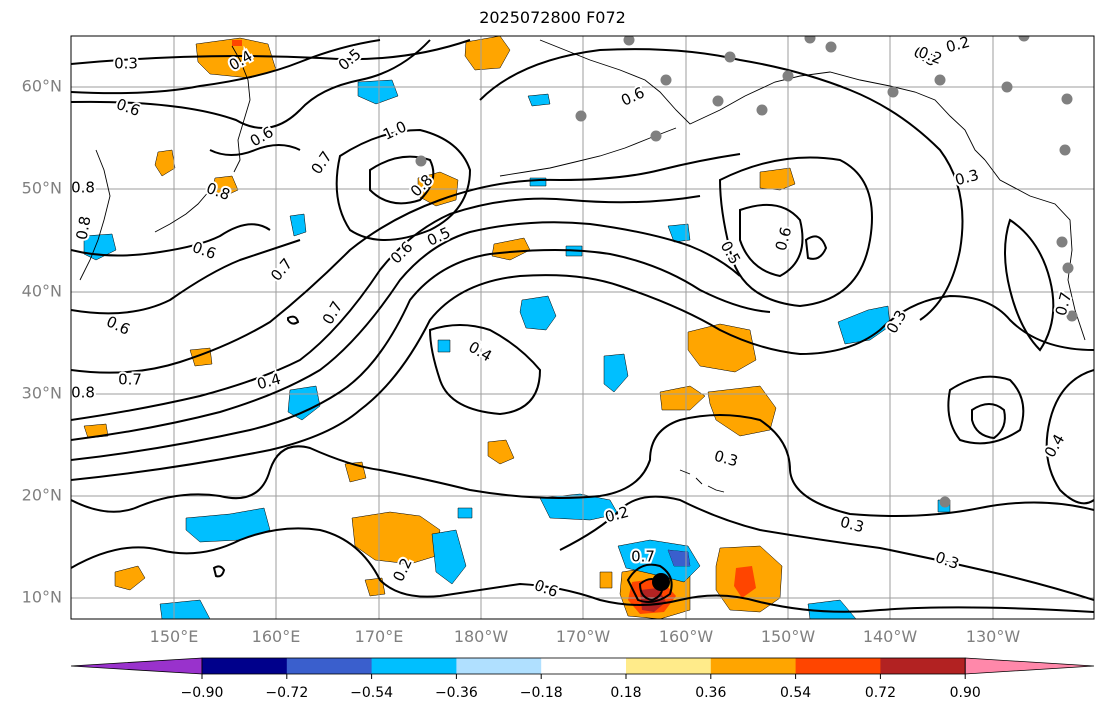 This screenshot has height=712, width=1105. What do you see at coordinates (371, 693) in the screenshot?
I see `colorbar-tick-label: −0.54` at bounding box center [371, 693].